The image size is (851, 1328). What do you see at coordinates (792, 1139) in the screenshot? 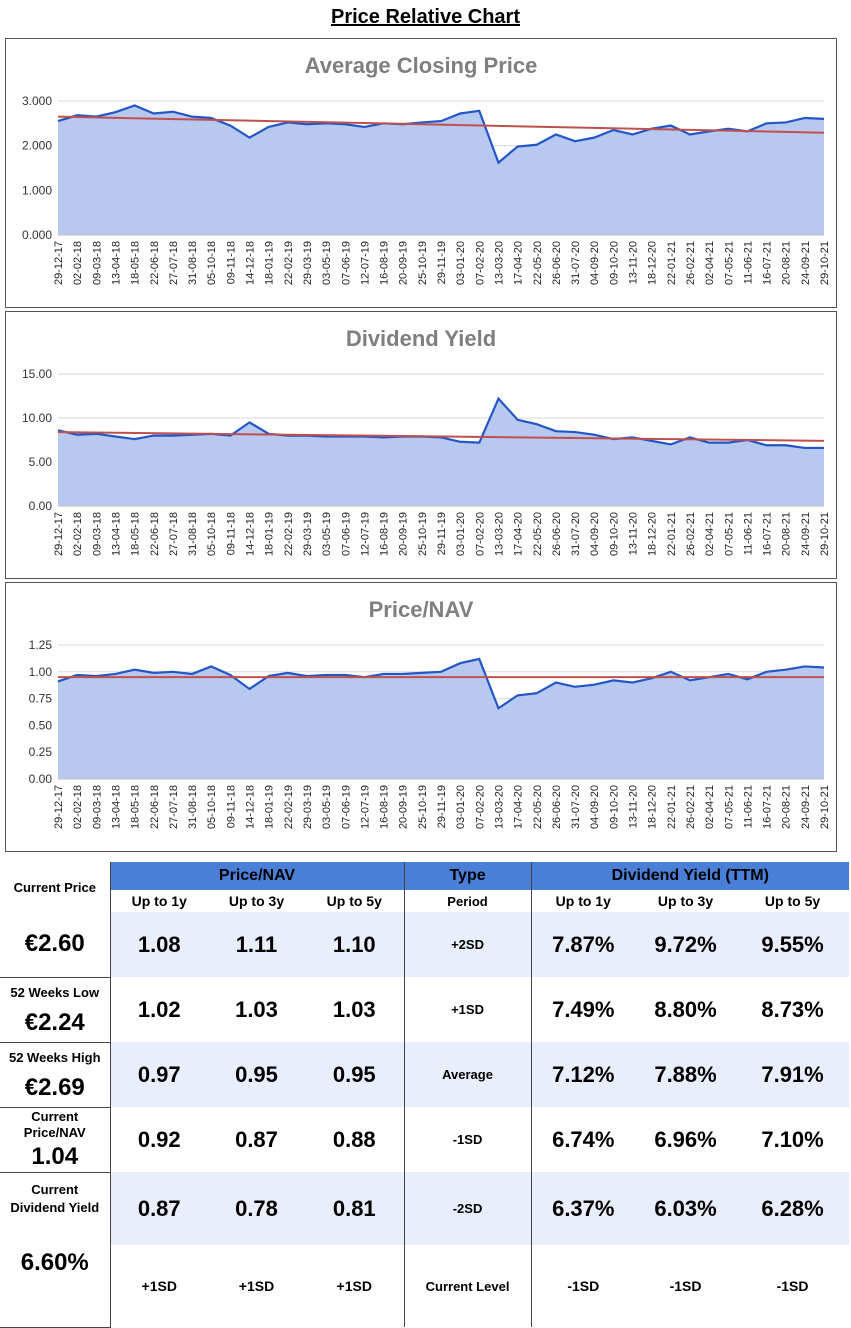
I see `table-cell: 7.10%` at bounding box center [792, 1139].